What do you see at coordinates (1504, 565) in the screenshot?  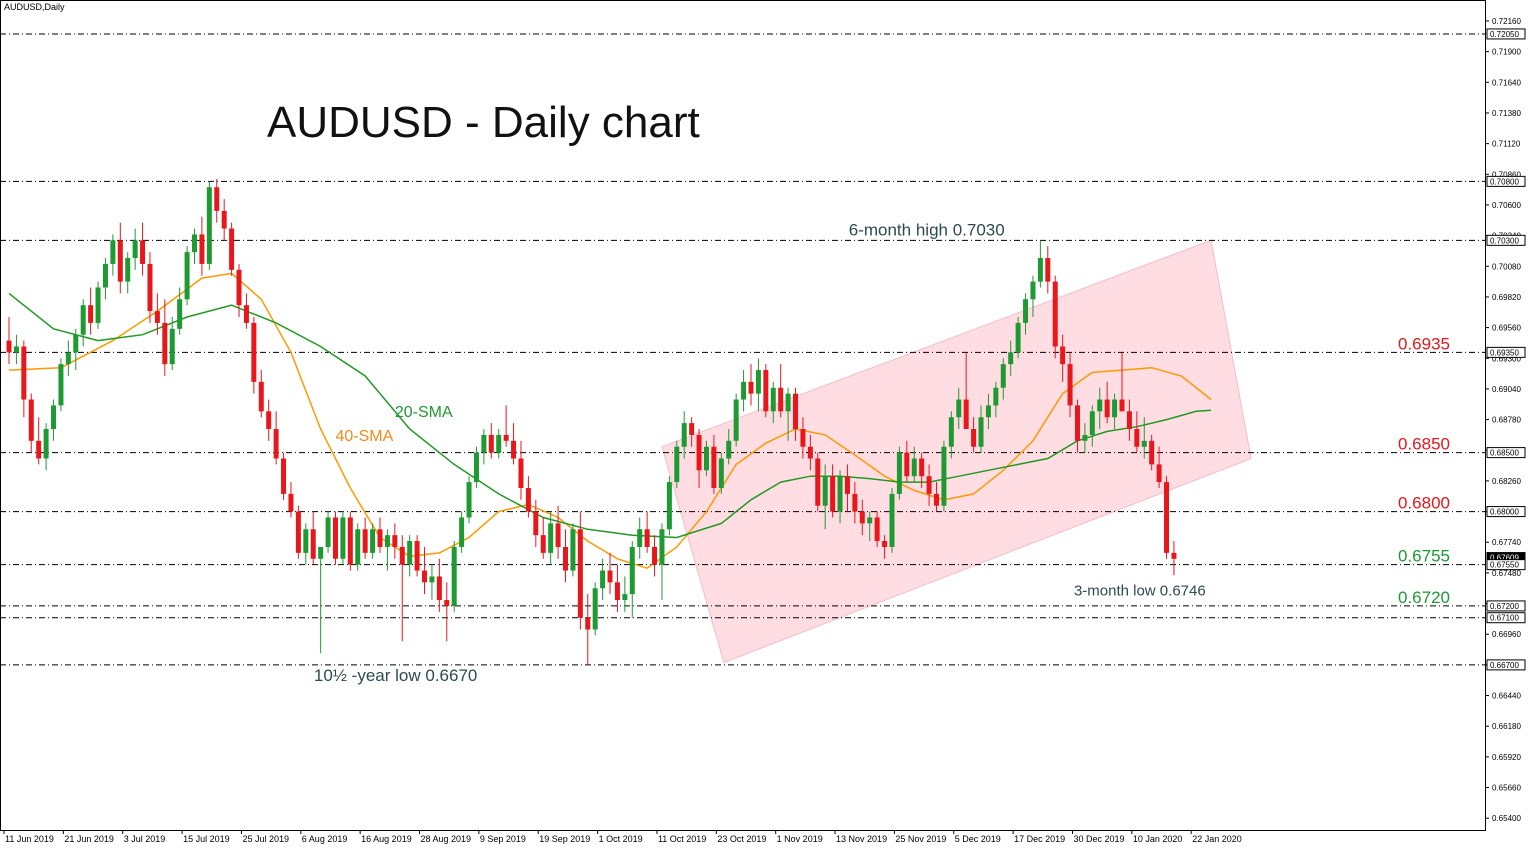 I see `price-tag-label: 0.67550` at bounding box center [1504, 565].